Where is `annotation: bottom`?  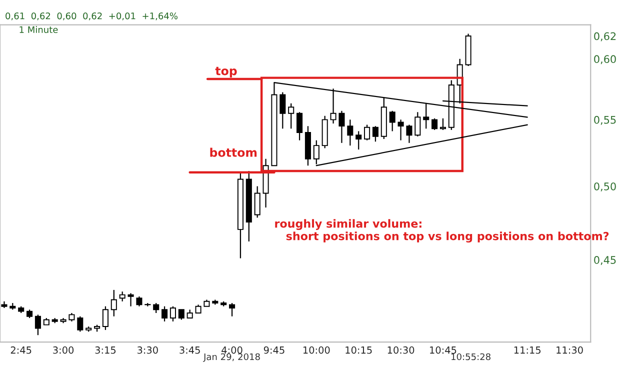
annotation: bottom is located at coordinates (233, 152).